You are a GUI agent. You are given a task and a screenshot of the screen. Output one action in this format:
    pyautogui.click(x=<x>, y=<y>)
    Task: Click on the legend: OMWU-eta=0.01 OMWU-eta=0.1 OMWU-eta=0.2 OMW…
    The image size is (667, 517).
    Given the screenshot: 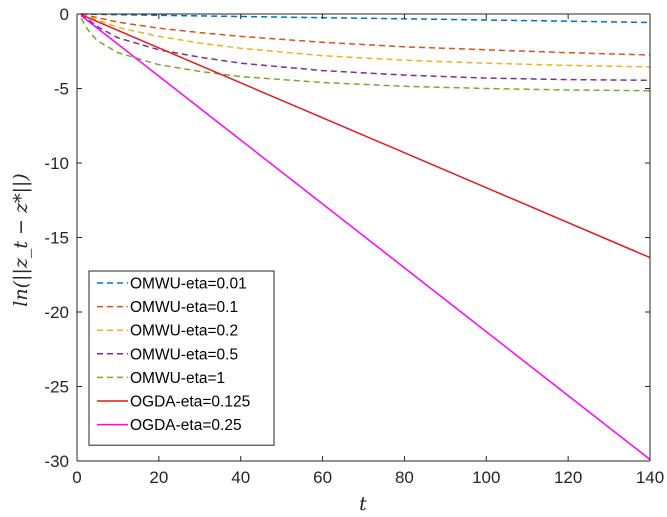 What is the action you would take?
    pyautogui.click(x=181, y=358)
    